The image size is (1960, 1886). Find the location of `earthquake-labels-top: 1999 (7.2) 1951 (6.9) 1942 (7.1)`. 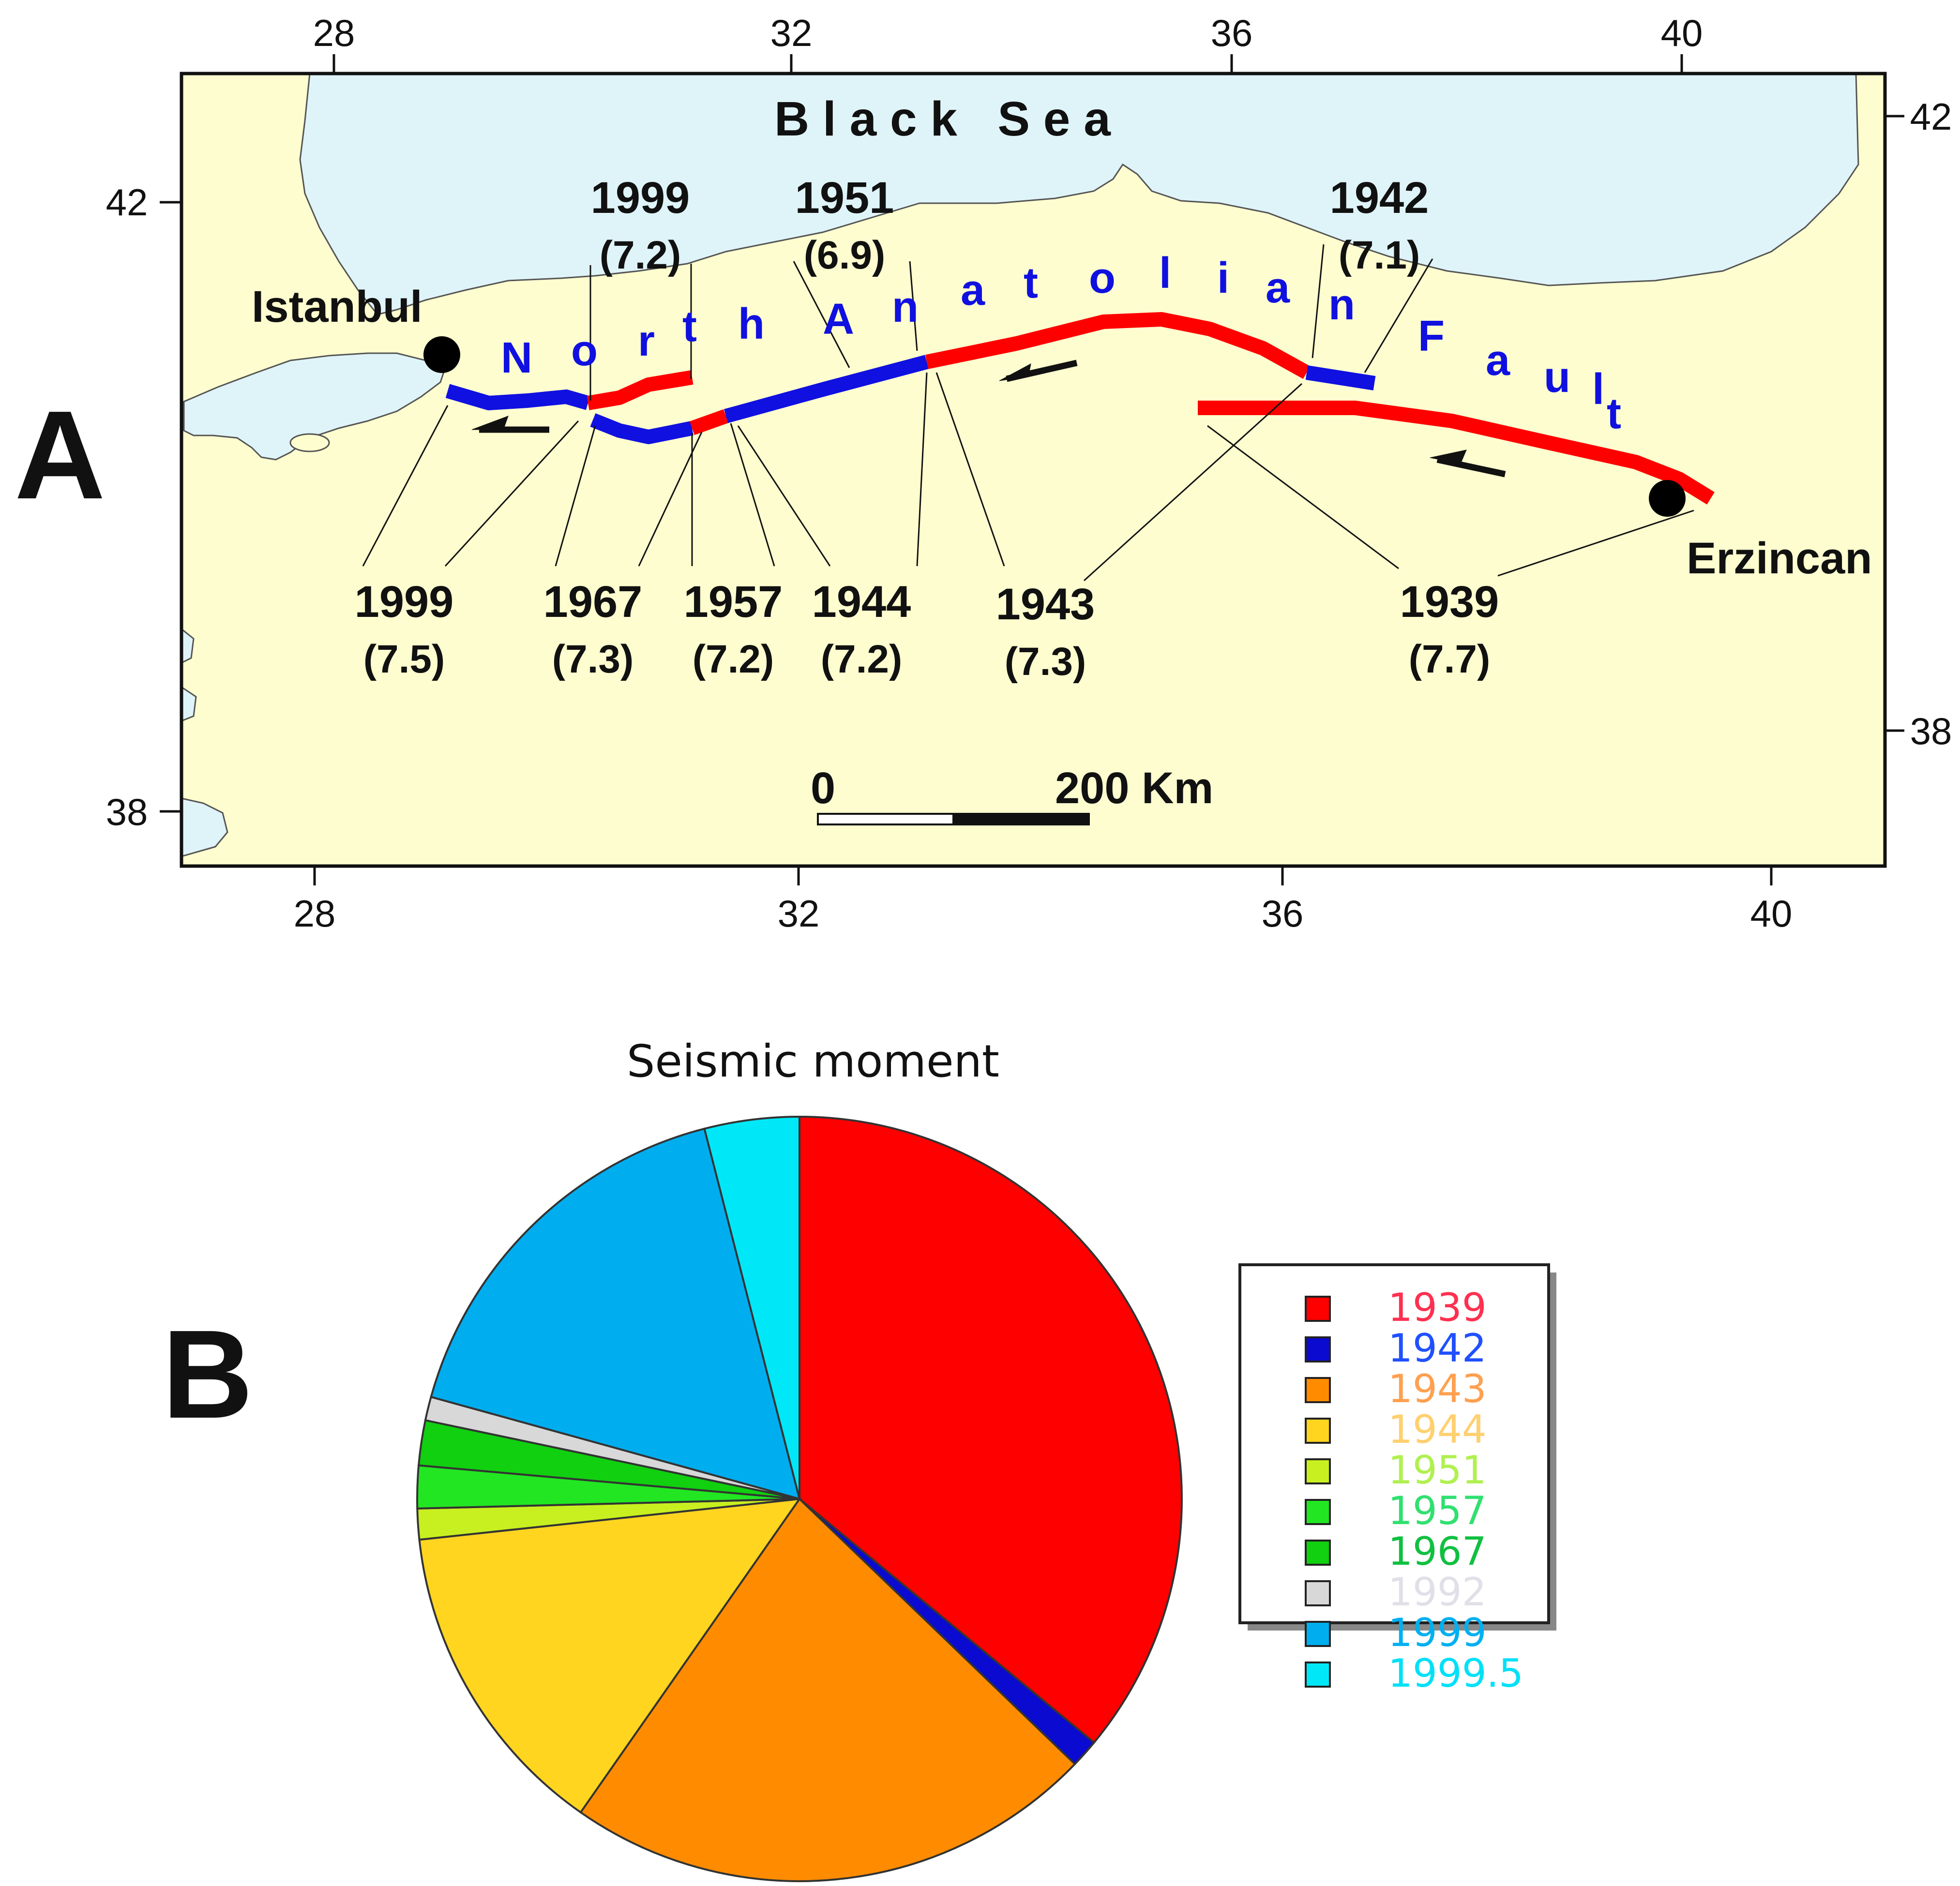

earthquake-labels-top: 1999 (7.2) 1951 (6.9) 1942 (7.1) is located at coordinates (1010, 225).